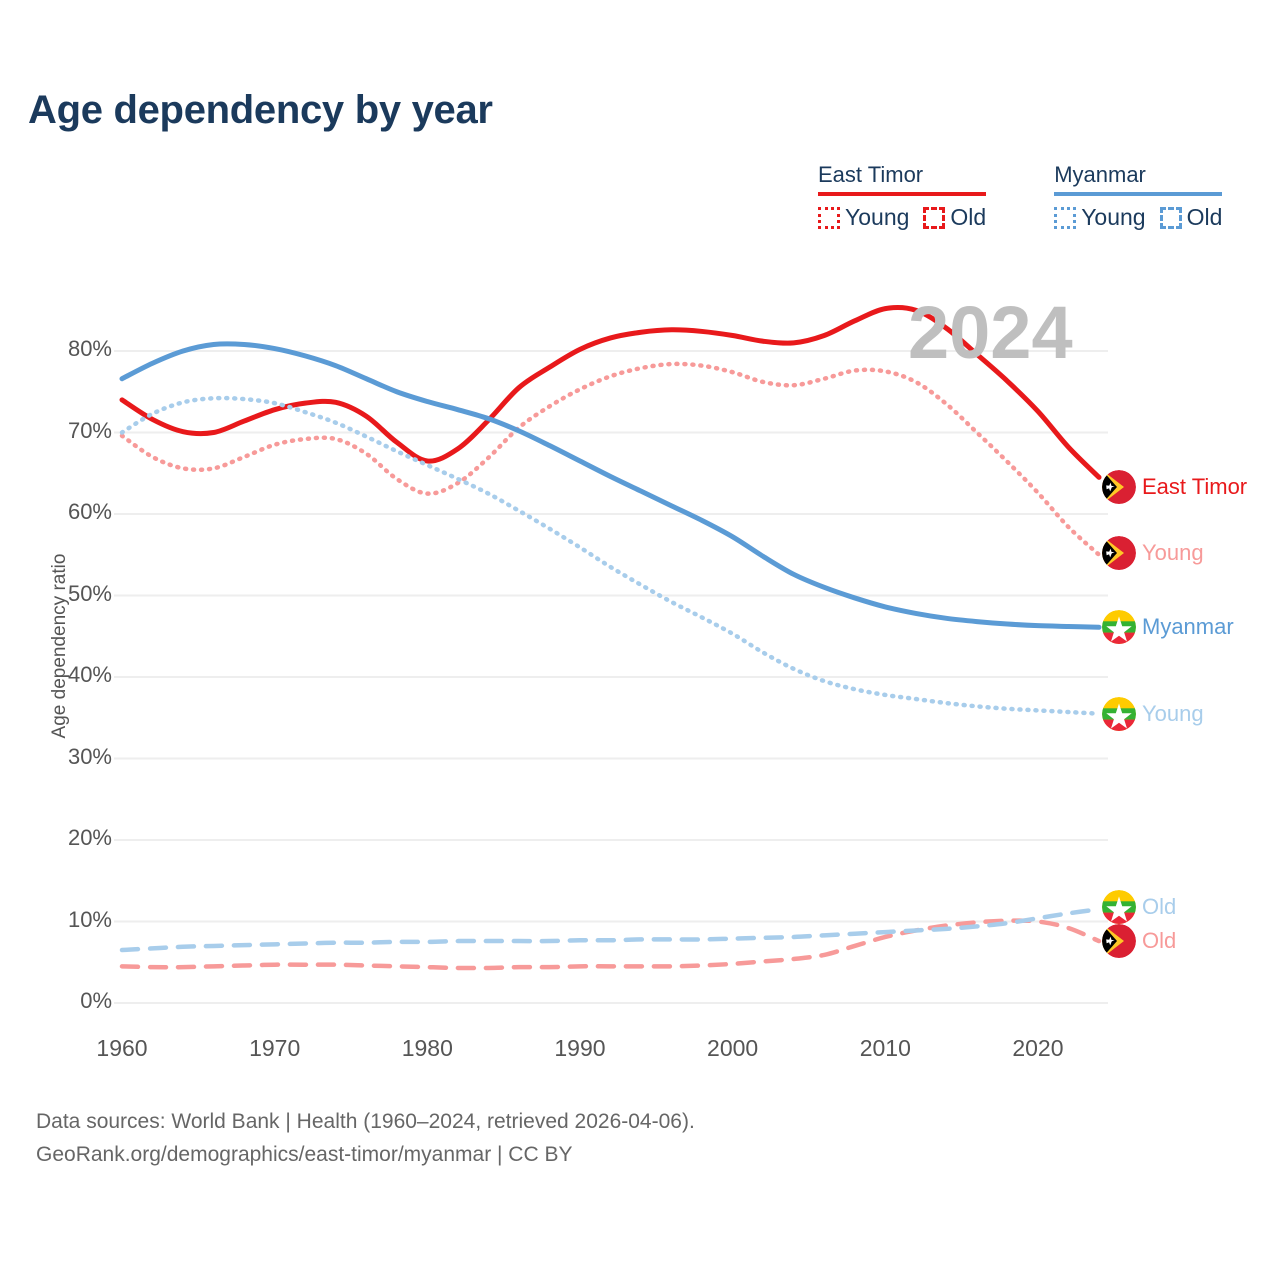 This screenshot has width=1280, height=1280. I want to click on legend-item-east-timor-old: Old, so click(954, 217).